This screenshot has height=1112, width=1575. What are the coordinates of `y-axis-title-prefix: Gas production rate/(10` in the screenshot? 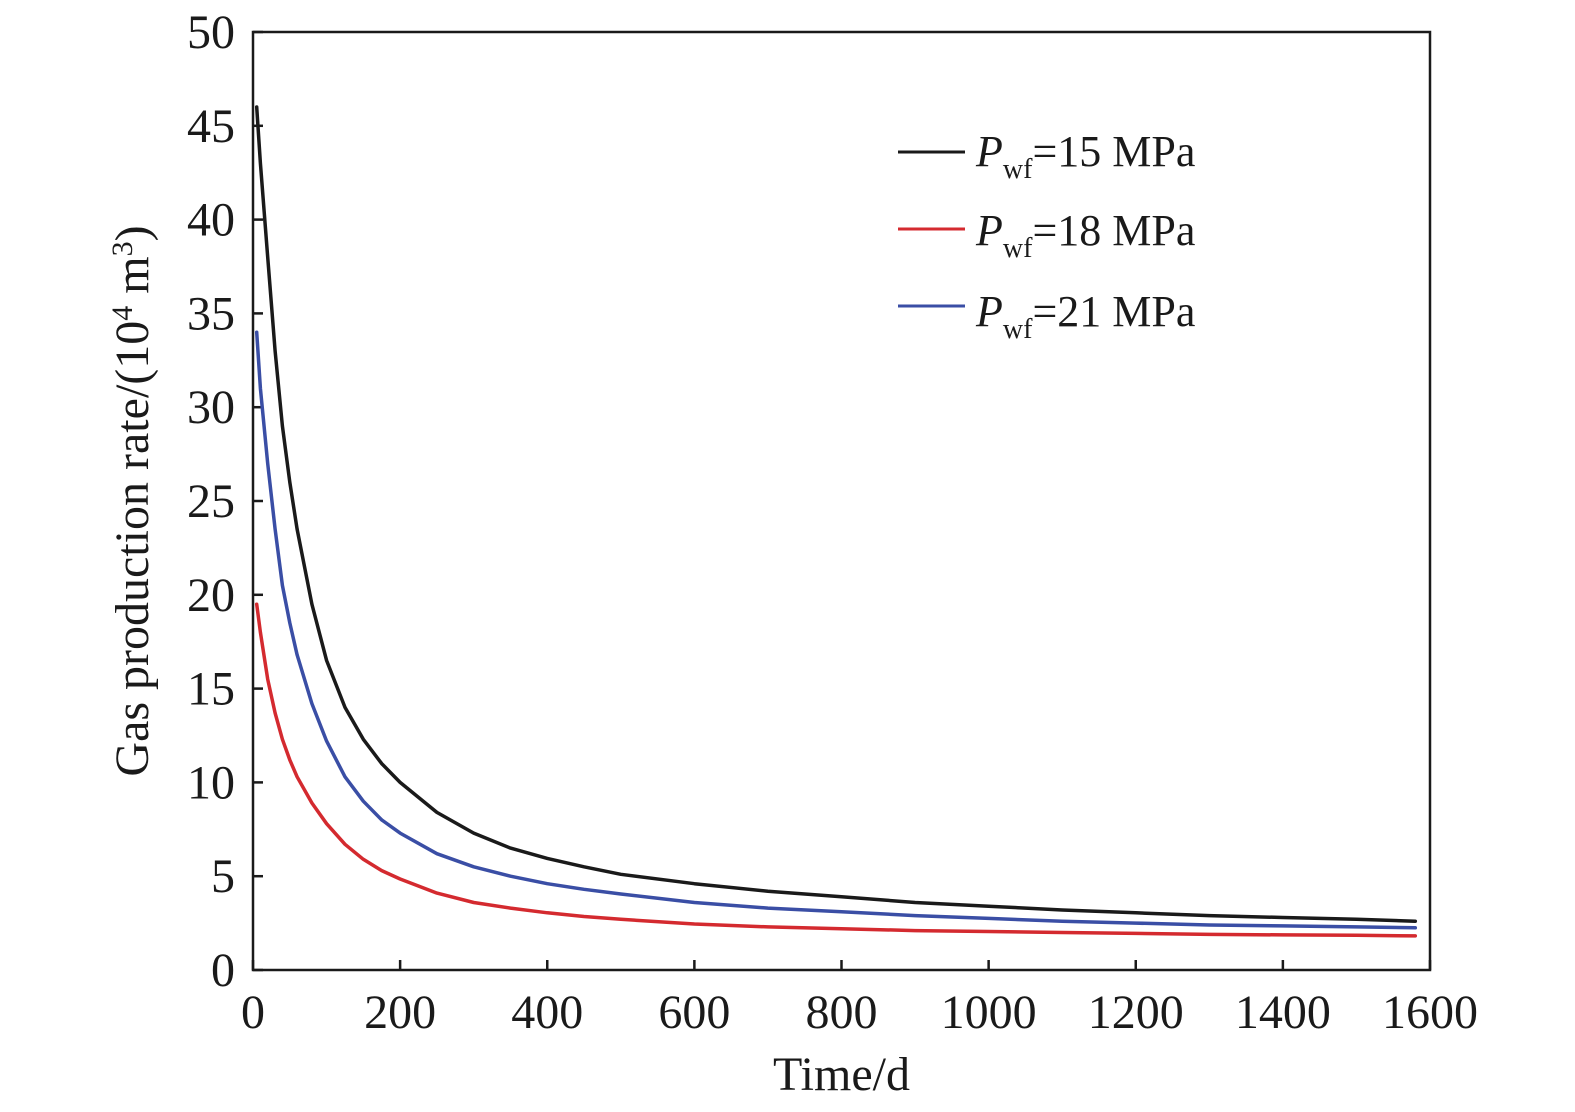 It's located at (132, 549).